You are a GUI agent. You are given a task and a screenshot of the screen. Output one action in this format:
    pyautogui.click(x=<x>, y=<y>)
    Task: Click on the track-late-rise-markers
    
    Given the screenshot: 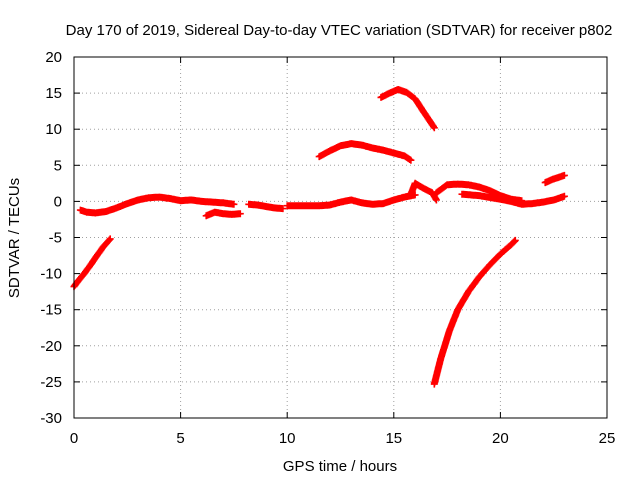 What is the action you would take?
    pyautogui.click(x=554, y=179)
    